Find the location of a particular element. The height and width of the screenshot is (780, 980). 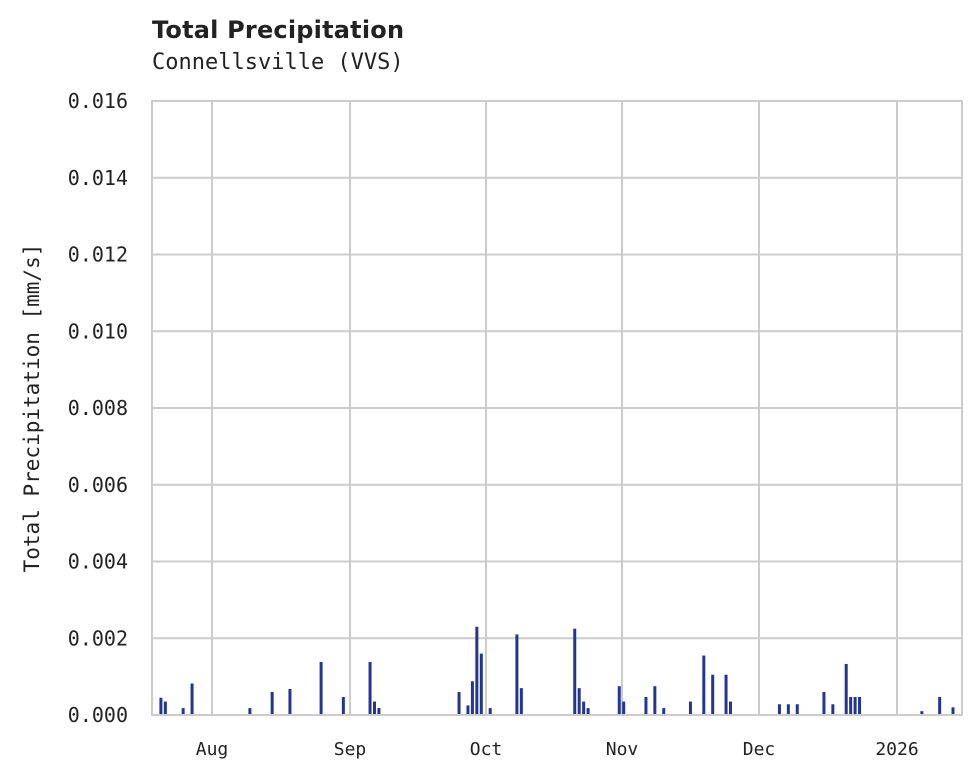

x-tick-label: 2026 is located at coordinates (896, 749).